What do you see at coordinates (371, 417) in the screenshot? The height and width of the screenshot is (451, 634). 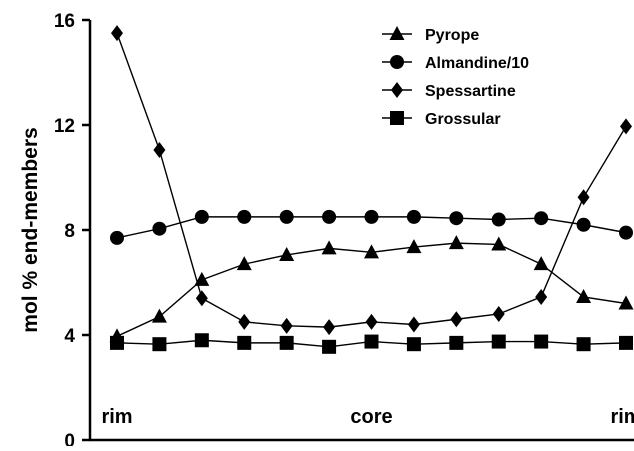 I see `position-label-core: core` at bounding box center [371, 417].